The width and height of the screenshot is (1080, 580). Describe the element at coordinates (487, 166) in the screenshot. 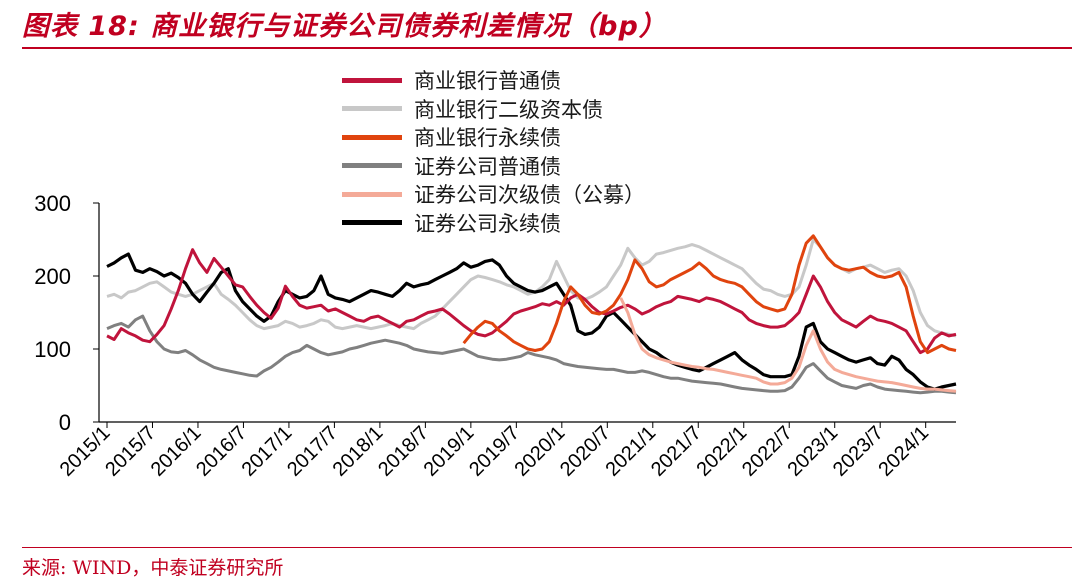

I see `legend-label: 证券公司普通债` at that location.